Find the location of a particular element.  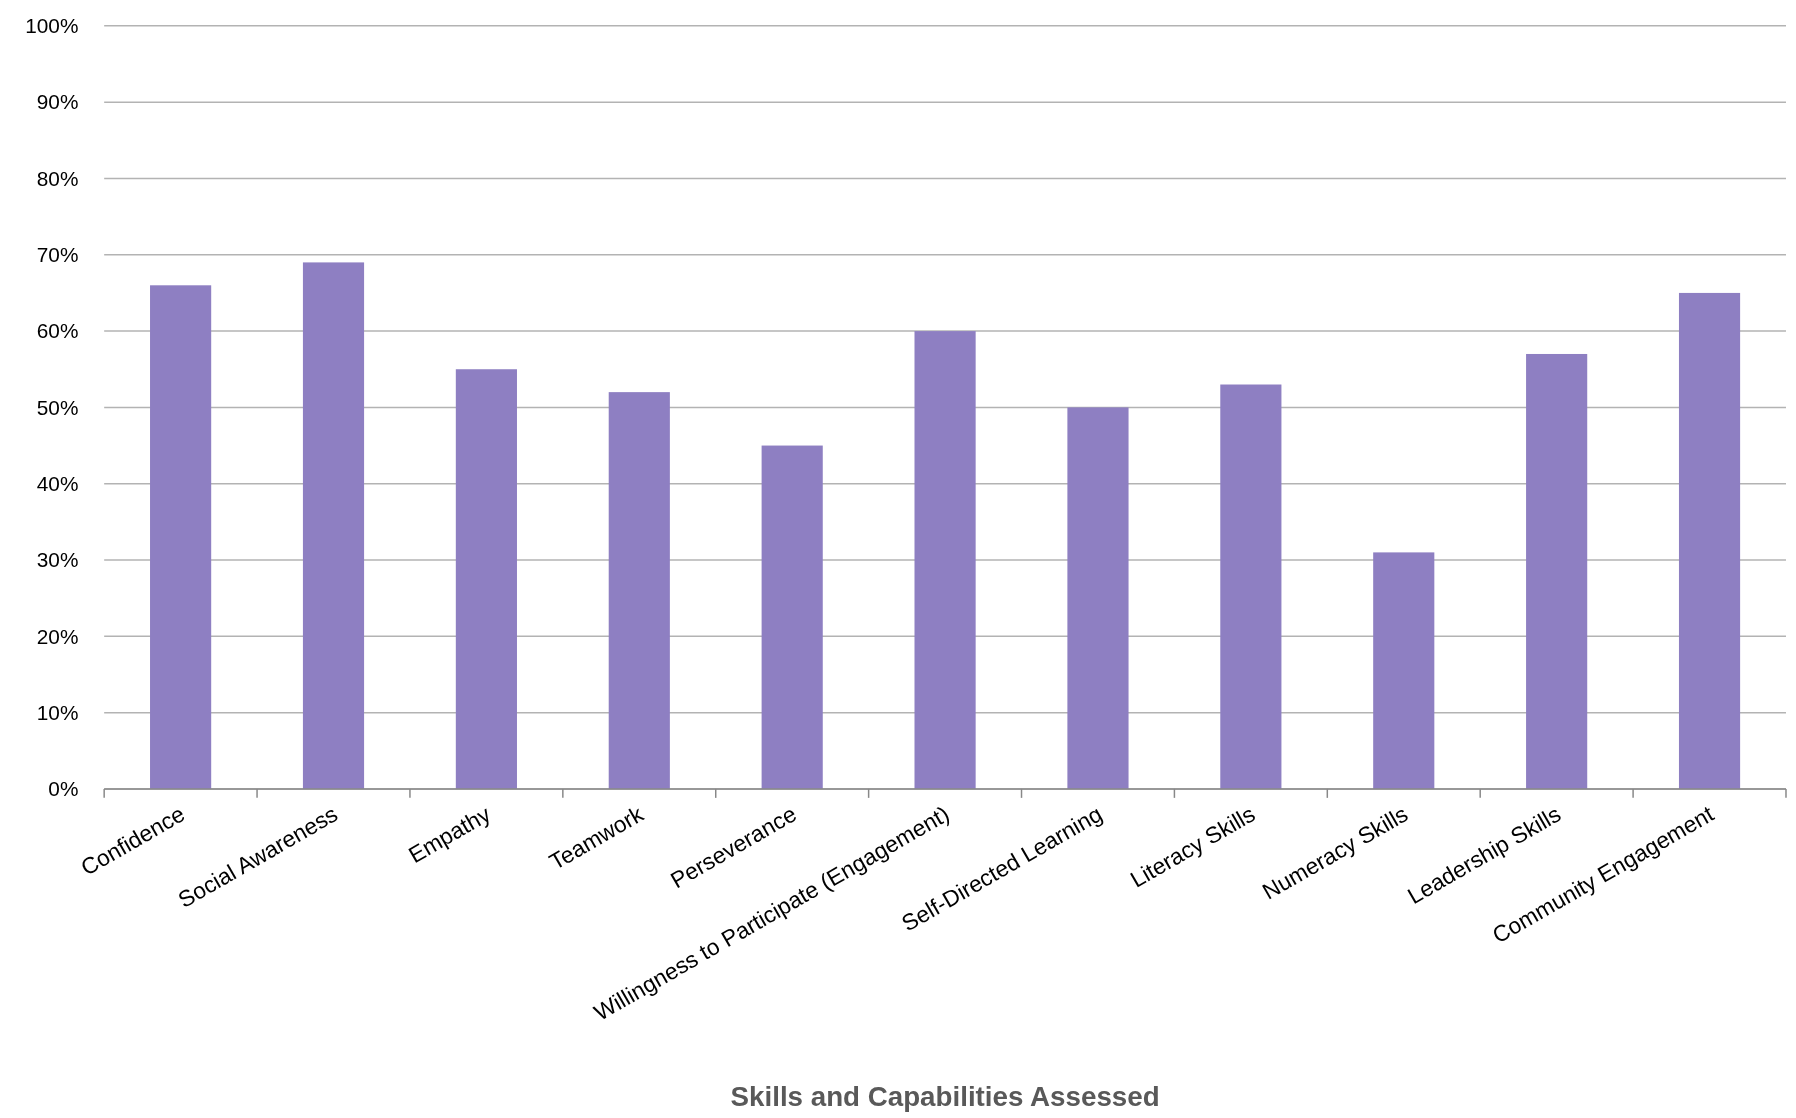

y-tick-label: 90% is located at coordinates (57, 102).